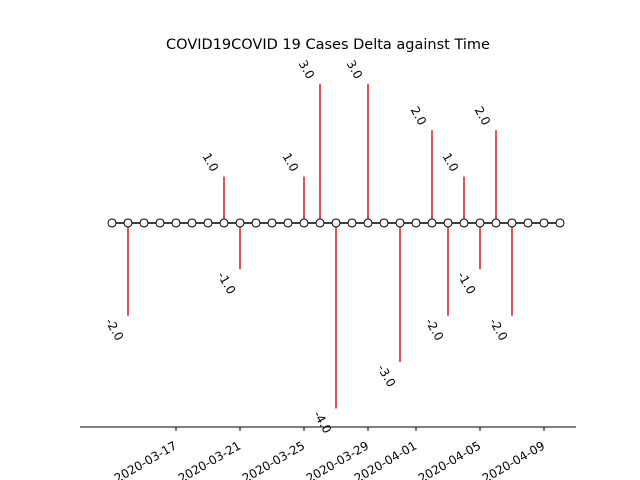  Describe the element at coordinates (513, 459) in the screenshot. I see `x-tick-label: 2020-04-09` at that location.